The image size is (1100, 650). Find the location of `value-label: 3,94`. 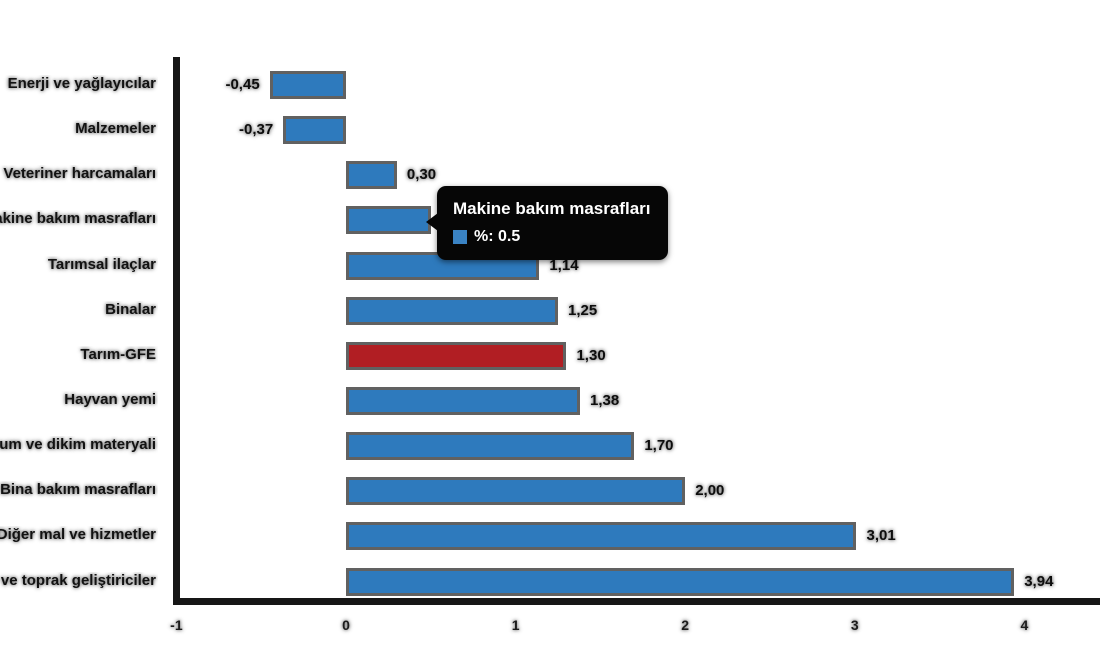

value-label: 3,94 is located at coordinates (1039, 581).